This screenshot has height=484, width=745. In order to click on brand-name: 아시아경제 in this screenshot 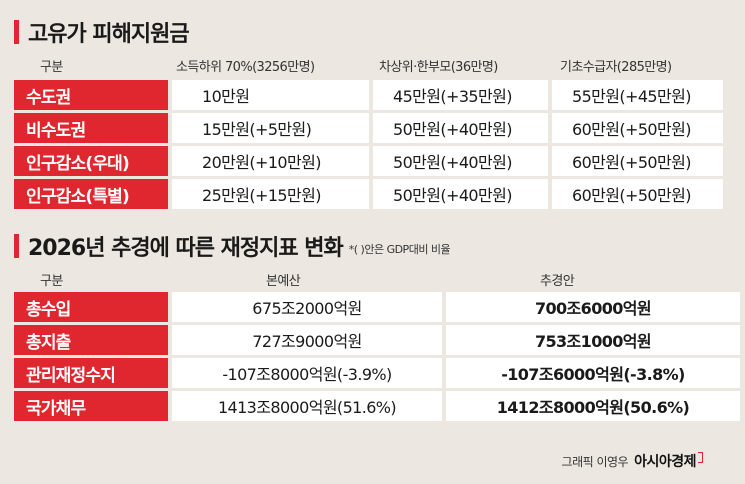, I will do `click(665, 462)`.